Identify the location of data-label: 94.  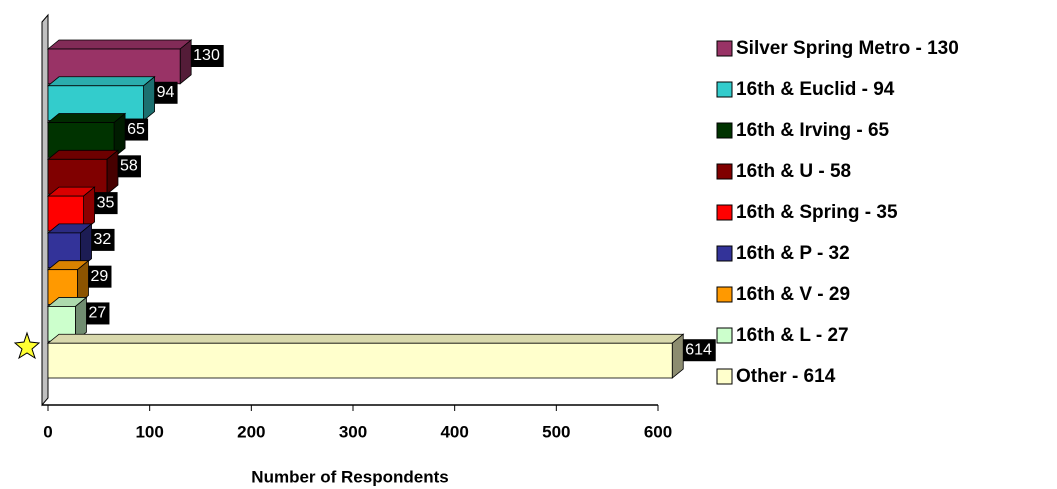
(166, 92).